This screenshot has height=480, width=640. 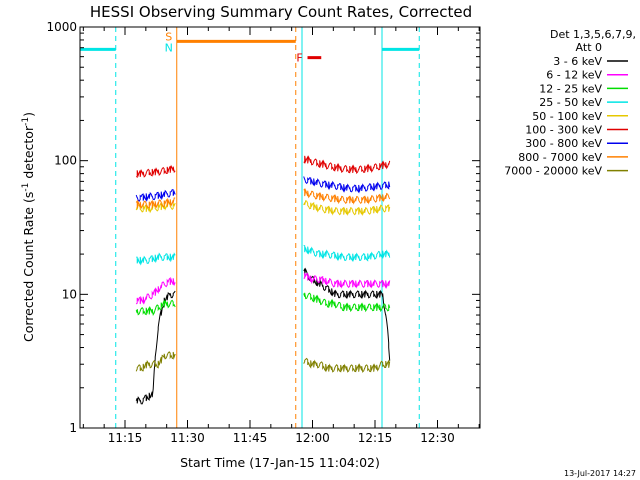 What do you see at coordinates (553, 171) in the screenshot?
I see `legend-label: 7000 - 20000 keV` at bounding box center [553, 171].